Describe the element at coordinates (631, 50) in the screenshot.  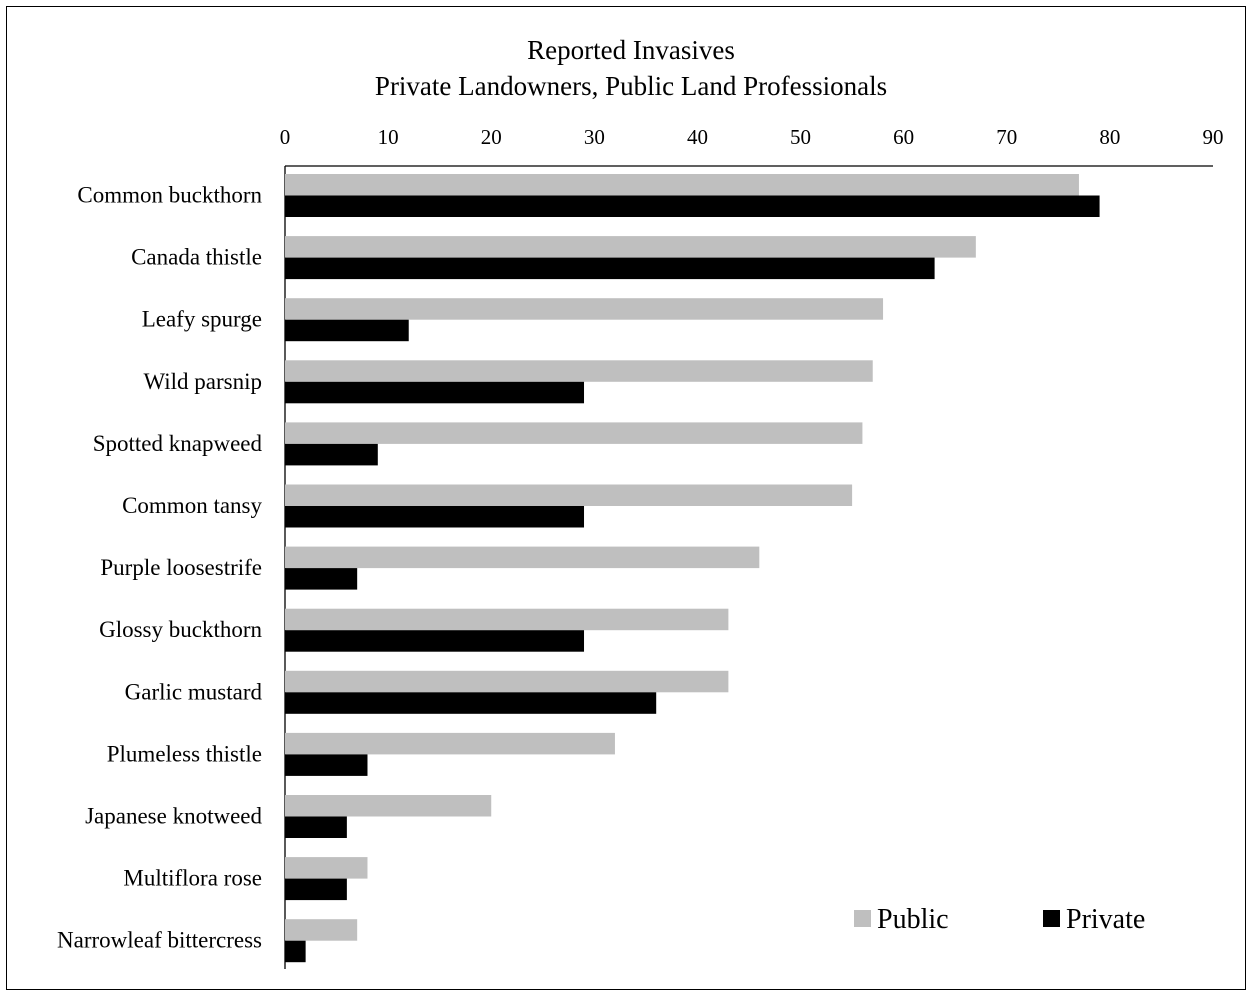
I see `chart-title: Reported Invasives` at that location.